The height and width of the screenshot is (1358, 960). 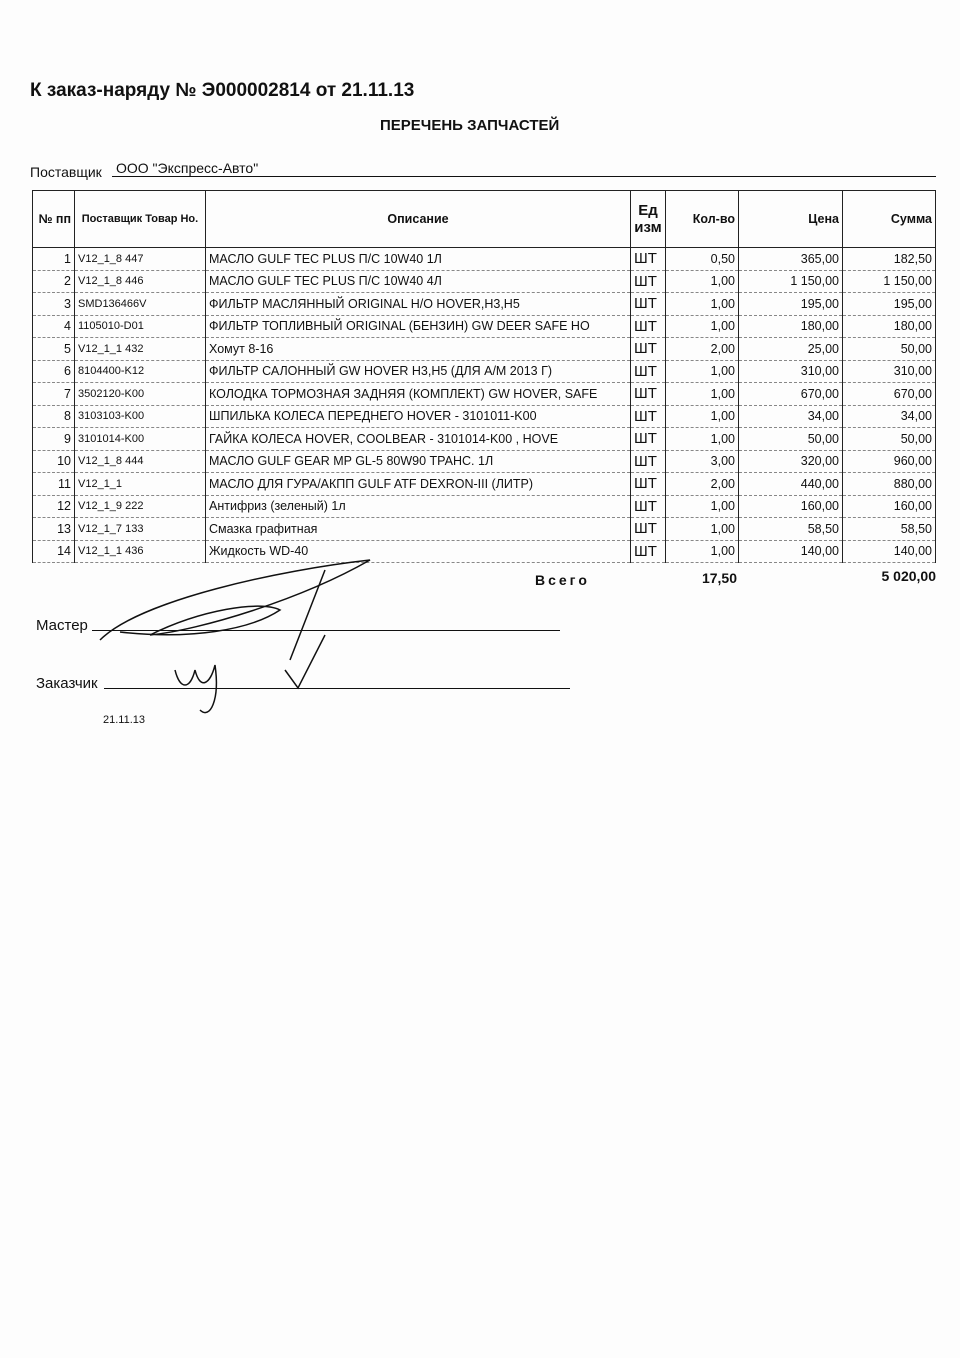 I want to click on table-cell: Жидкость WD-40, so click(x=418, y=551).